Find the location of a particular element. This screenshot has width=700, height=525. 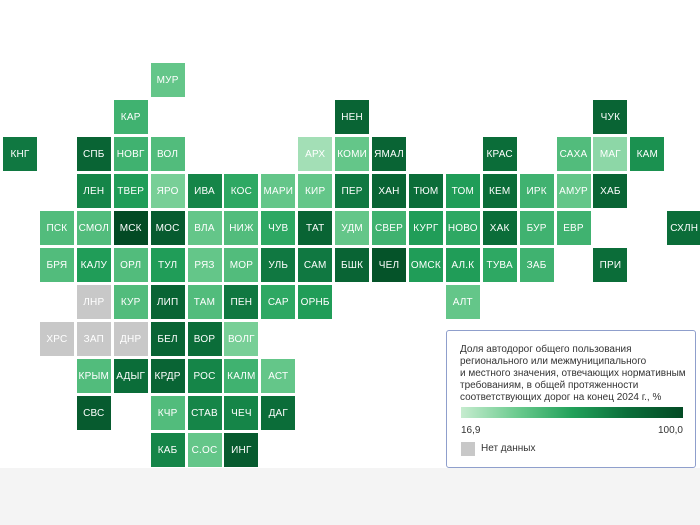

region-tile: БЕЛ is located at coordinates (167, 339).